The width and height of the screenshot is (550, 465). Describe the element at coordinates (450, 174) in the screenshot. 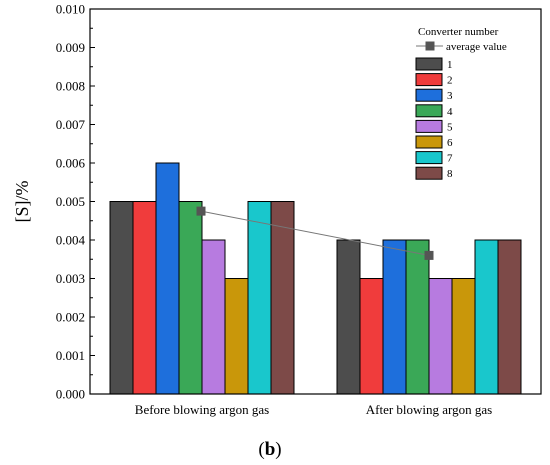

I see `legend-label-8: 8` at that location.